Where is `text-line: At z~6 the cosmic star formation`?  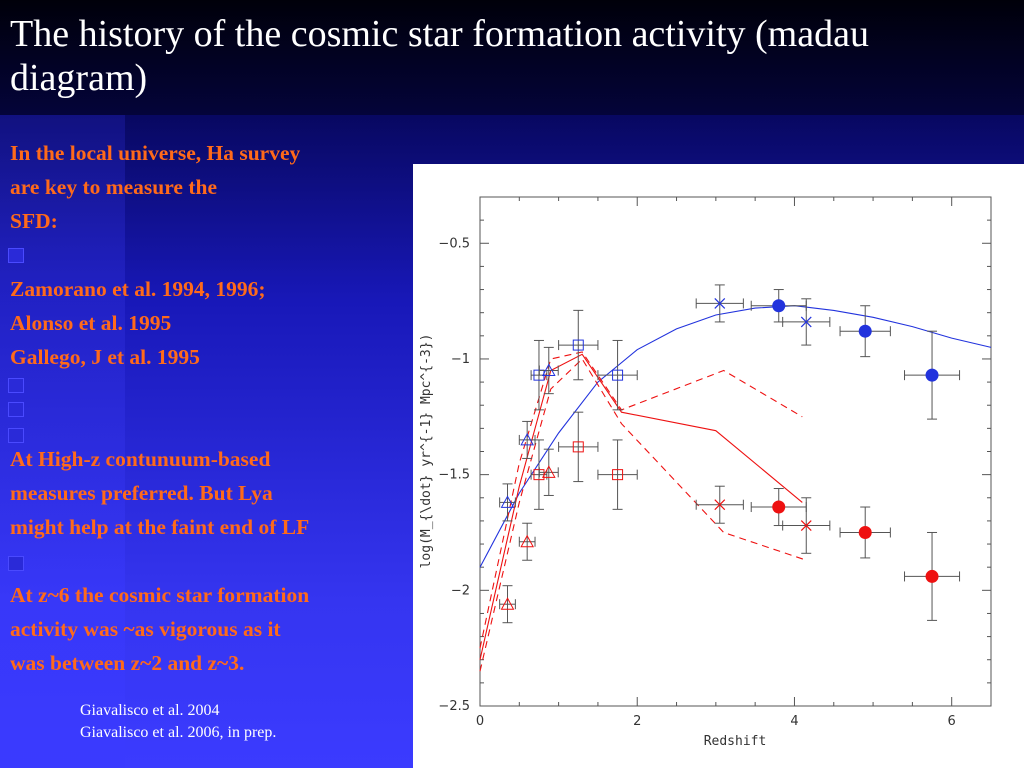
text-line: At z~6 the cosmic star formation is located at coordinates (160, 595).